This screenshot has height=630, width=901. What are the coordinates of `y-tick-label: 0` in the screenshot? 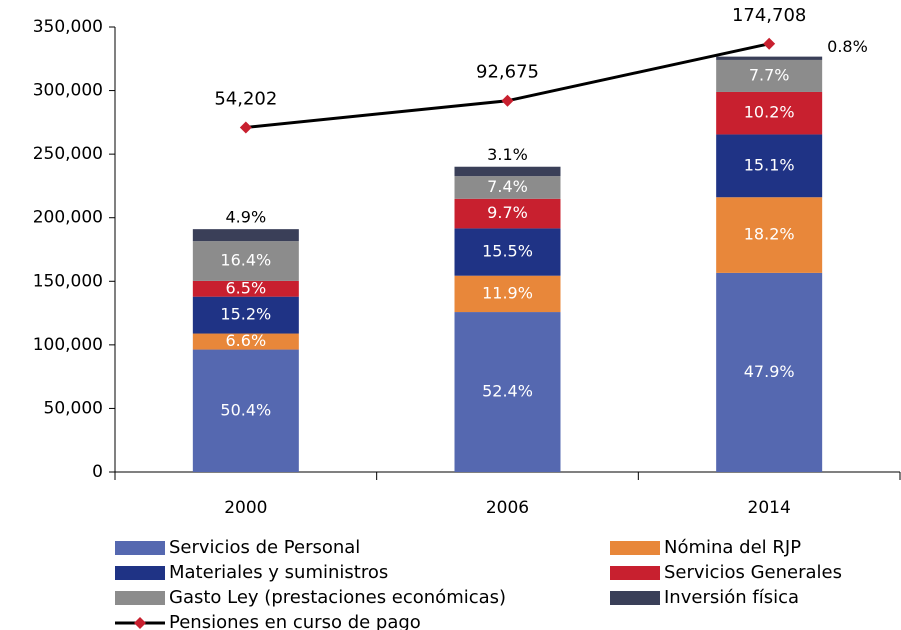 It's located at (97, 472).